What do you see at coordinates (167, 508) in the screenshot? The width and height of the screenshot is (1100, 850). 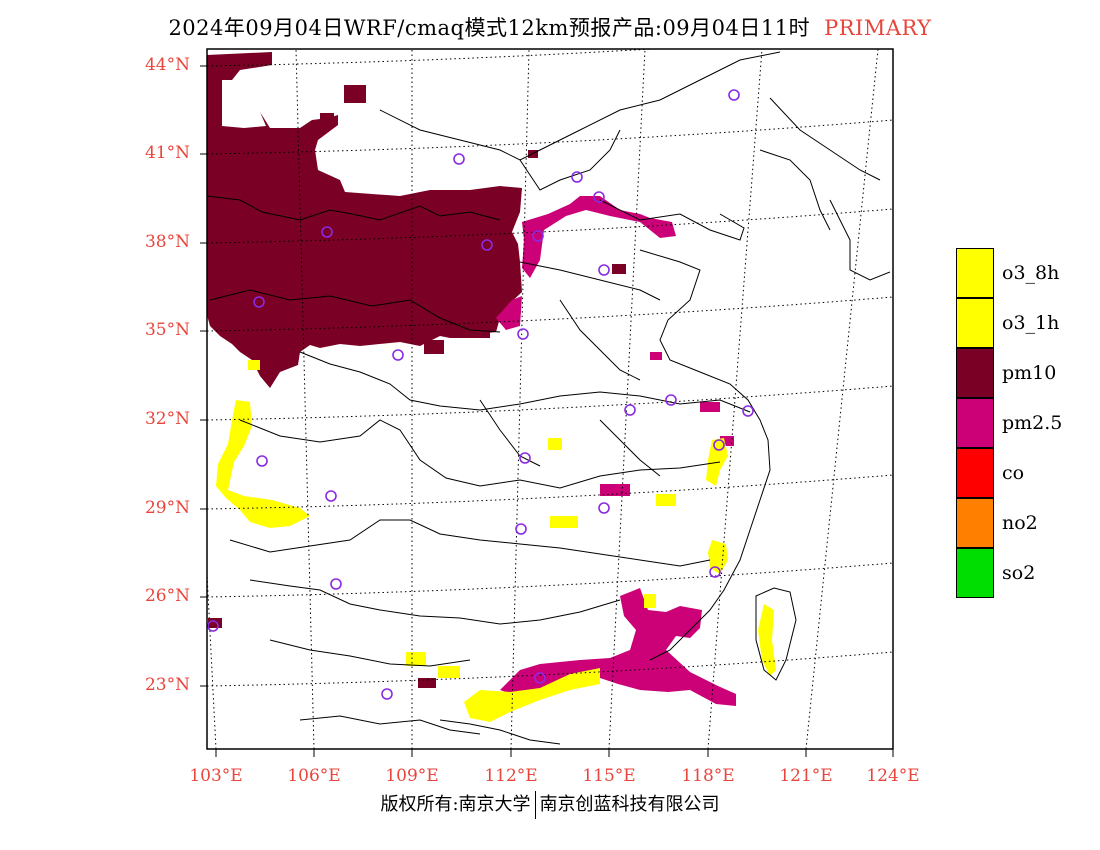 I see `latitude-label: 29°N` at bounding box center [167, 508].